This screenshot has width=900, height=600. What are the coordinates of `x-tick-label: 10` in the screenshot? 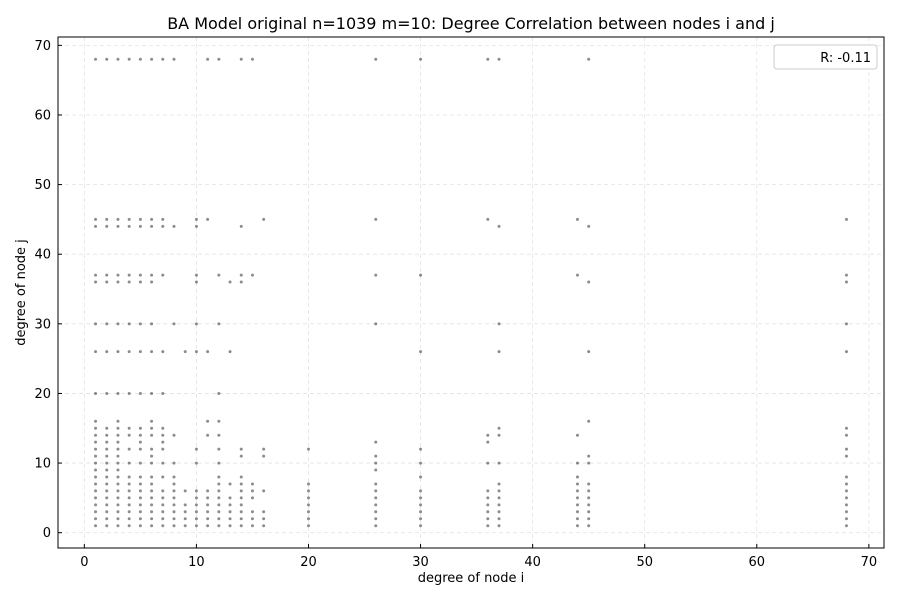 It's located at (196, 562).